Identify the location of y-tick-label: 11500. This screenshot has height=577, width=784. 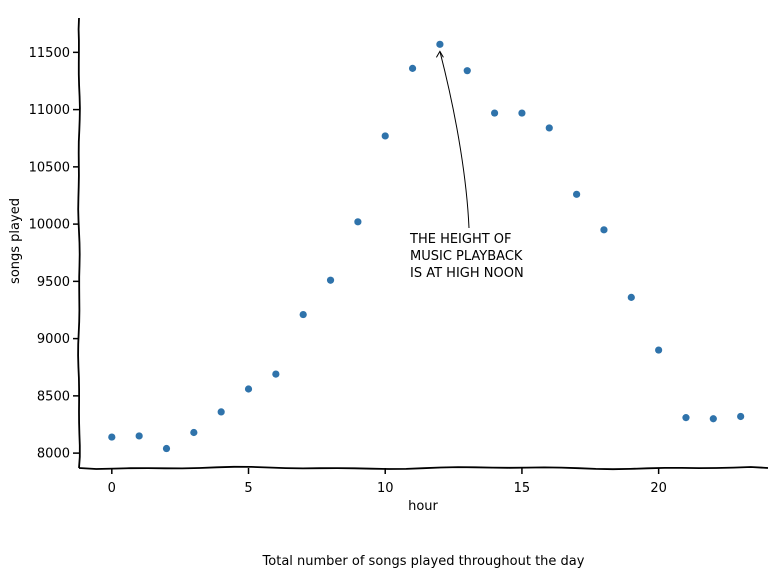
(49, 53).